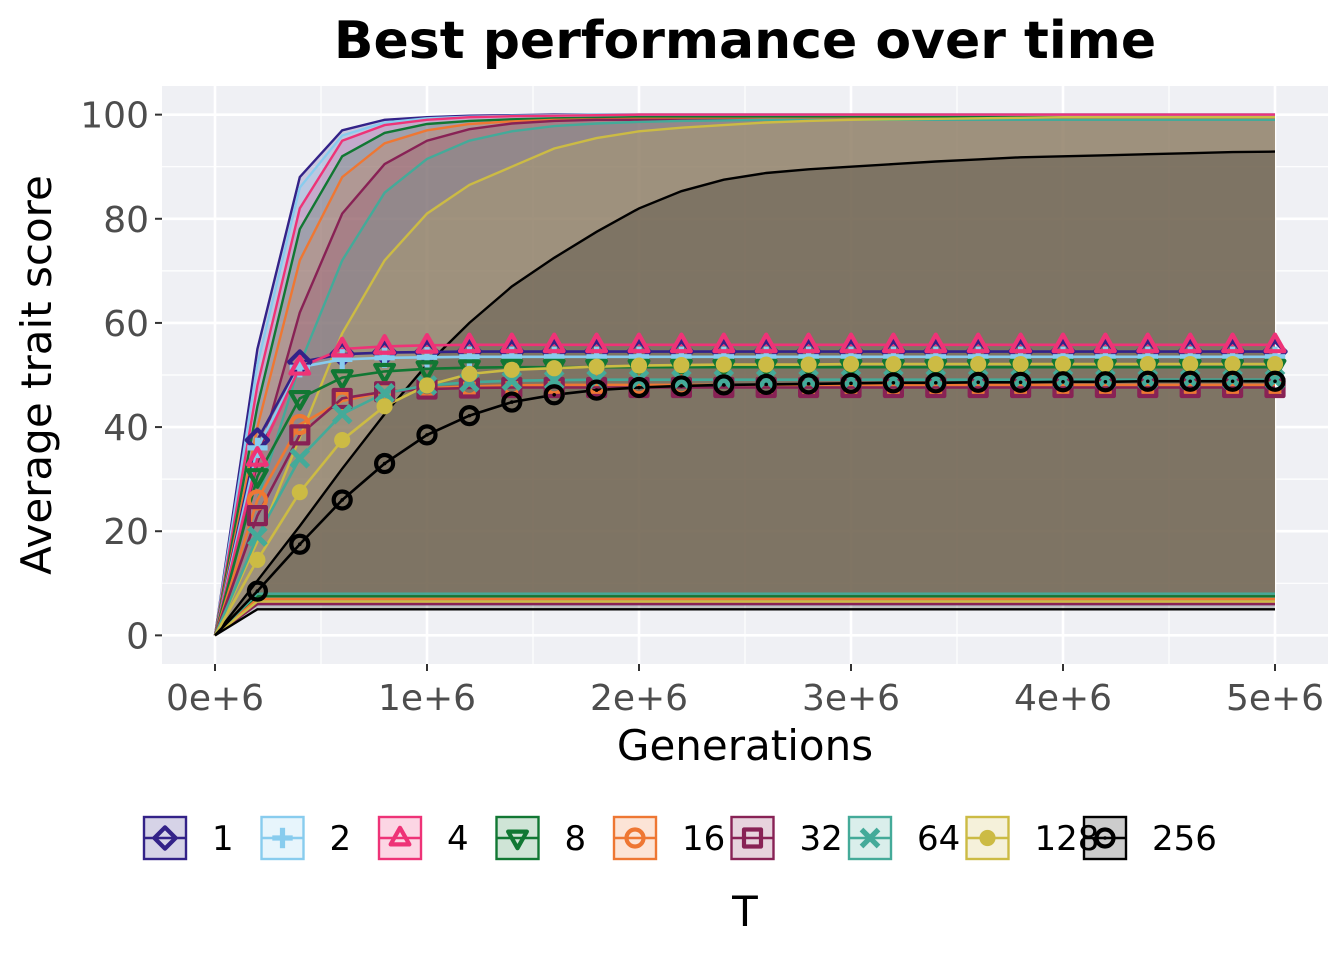 The image size is (1344, 960). I want to click on y-tick-label: 40, so click(126, 428).